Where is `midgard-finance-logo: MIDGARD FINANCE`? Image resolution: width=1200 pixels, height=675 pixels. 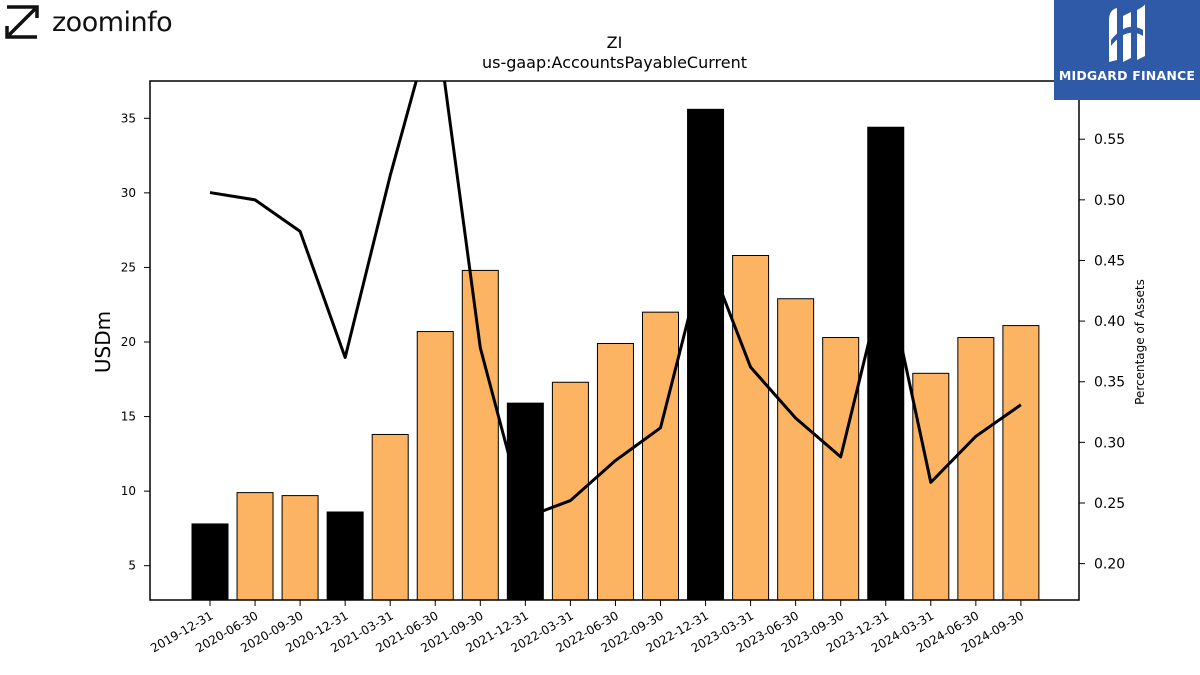 midgard-finance-logo: MIDGARD FINANCE is located at coordinates (1127, 50).